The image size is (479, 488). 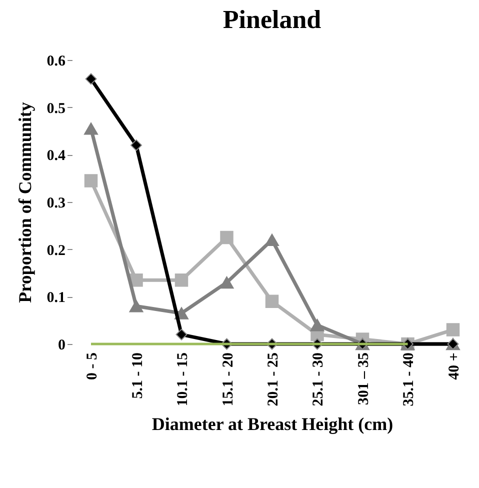 What do you see at coordinates (364, 378) in the screenshot?
I see `x-tick-label: 301 – 35` at bounding box center [364, 378].